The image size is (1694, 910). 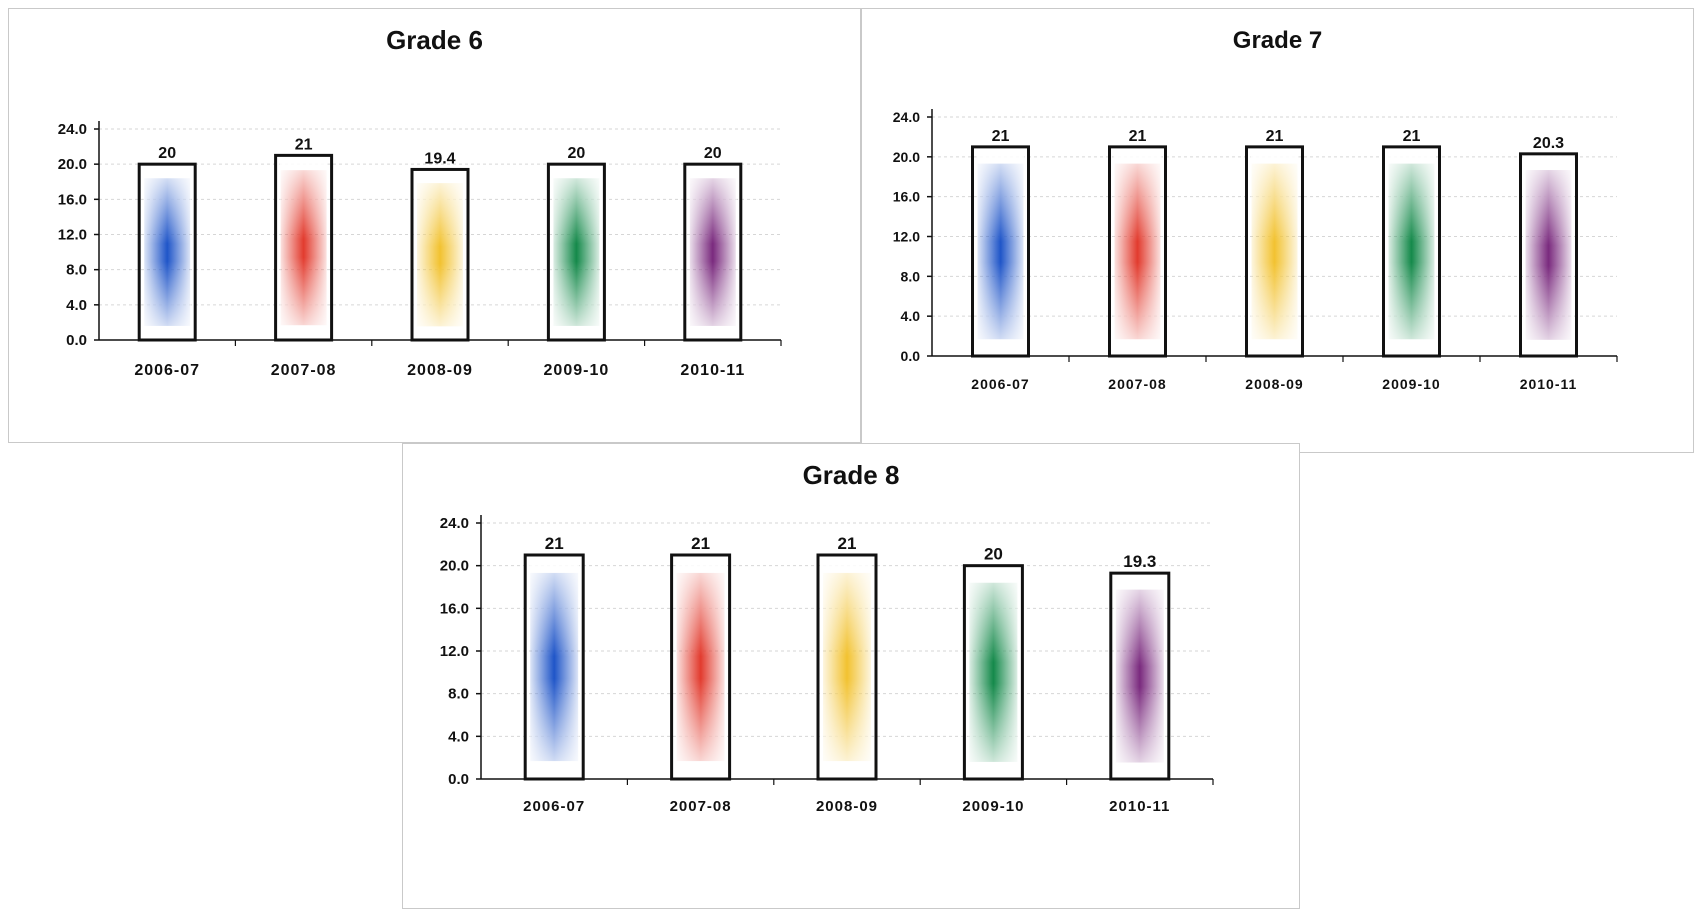 What do you see at coordinates (1139, 561) in the screenshot?
I see `data-label: 19.3` at bounding box center [1139, 561].